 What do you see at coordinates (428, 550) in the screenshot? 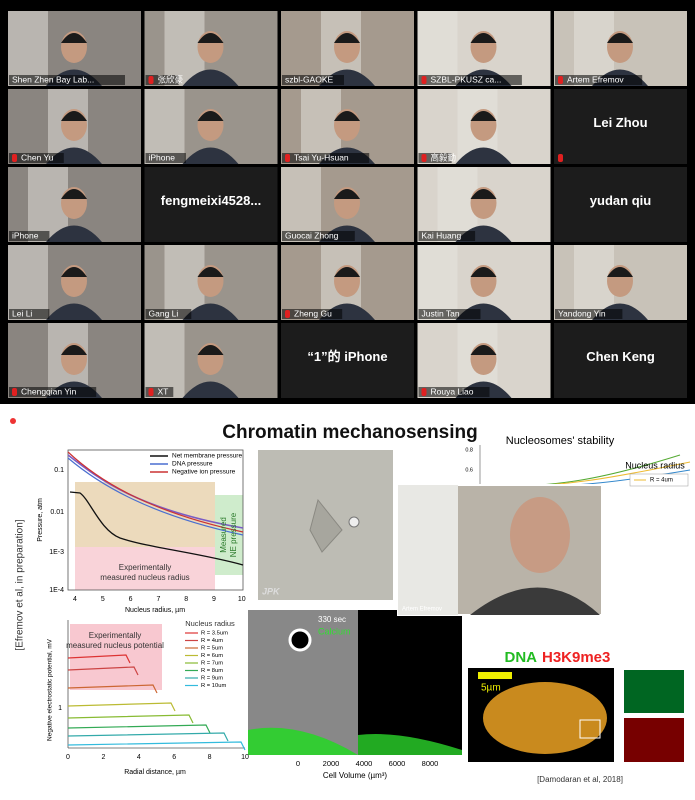
I see `window` at bounding box center [428, 550].